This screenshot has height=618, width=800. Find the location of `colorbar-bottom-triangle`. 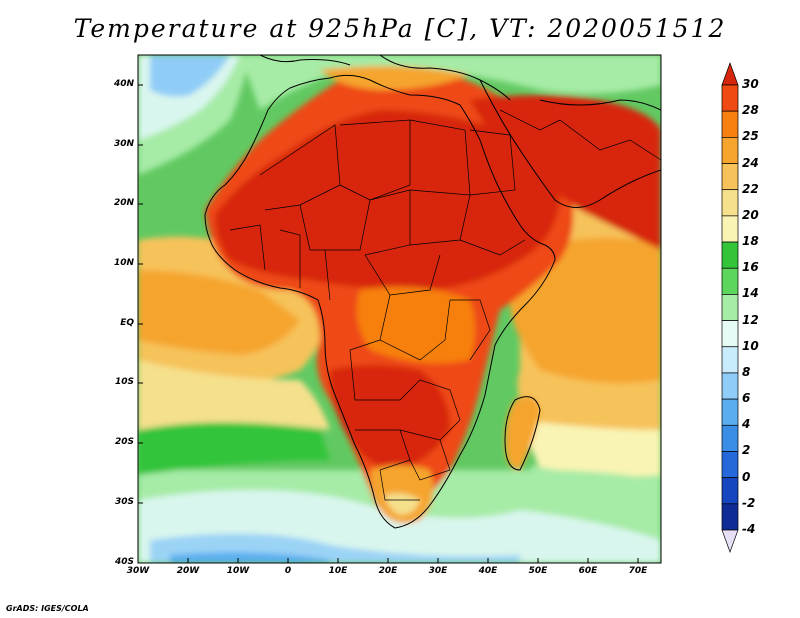

colorbar-bottom-triangle is located at coordinates (730, 541).